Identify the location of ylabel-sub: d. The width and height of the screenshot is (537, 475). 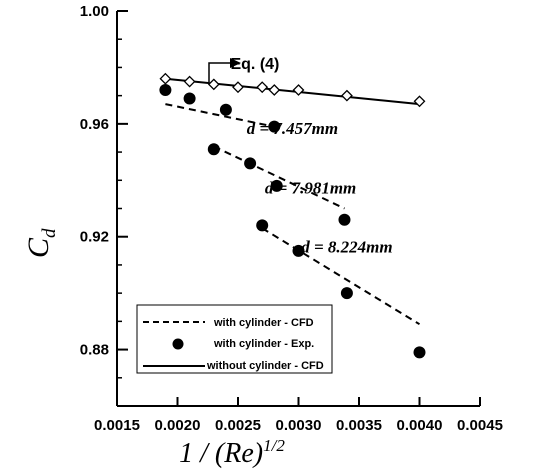
(49, 233).